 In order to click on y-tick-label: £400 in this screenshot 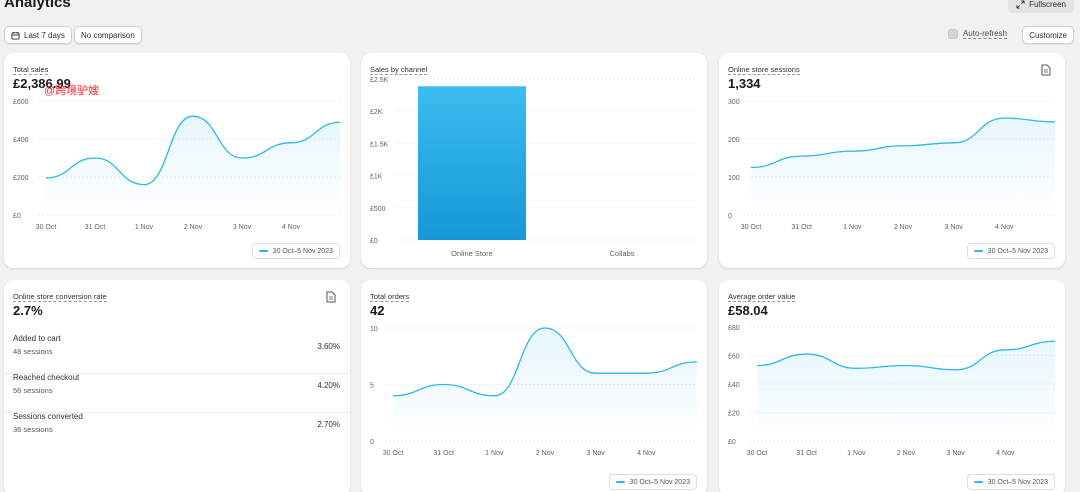, I will do `click(21, 140)`.